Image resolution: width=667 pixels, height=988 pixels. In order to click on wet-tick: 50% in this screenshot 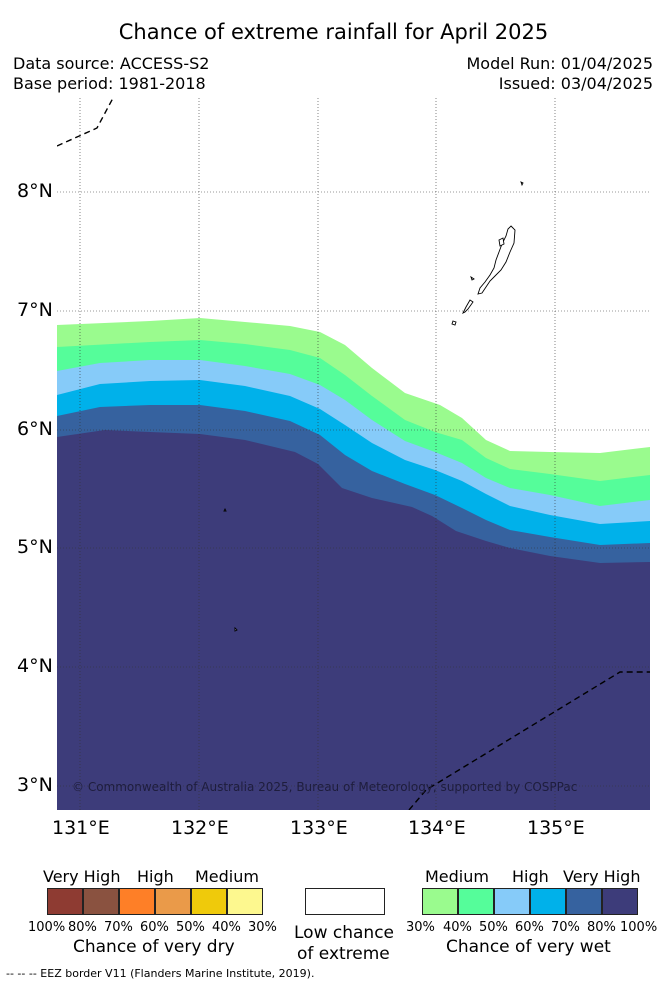, I will do `click(493, 927)`.